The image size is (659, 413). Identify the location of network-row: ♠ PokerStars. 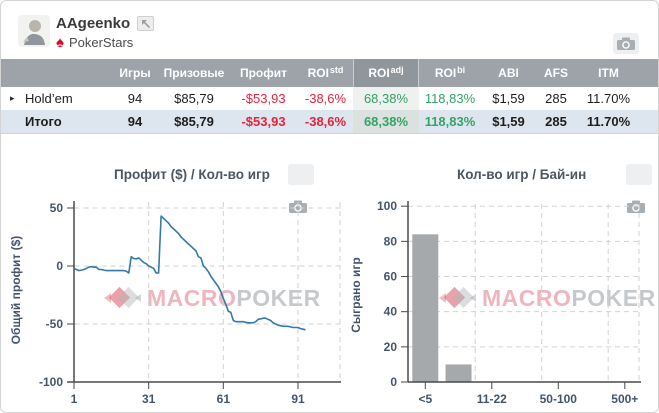
(94, 42).